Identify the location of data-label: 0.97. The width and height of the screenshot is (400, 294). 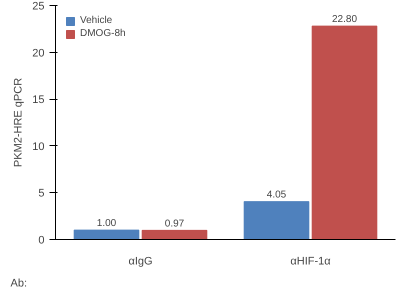
(174, 224).